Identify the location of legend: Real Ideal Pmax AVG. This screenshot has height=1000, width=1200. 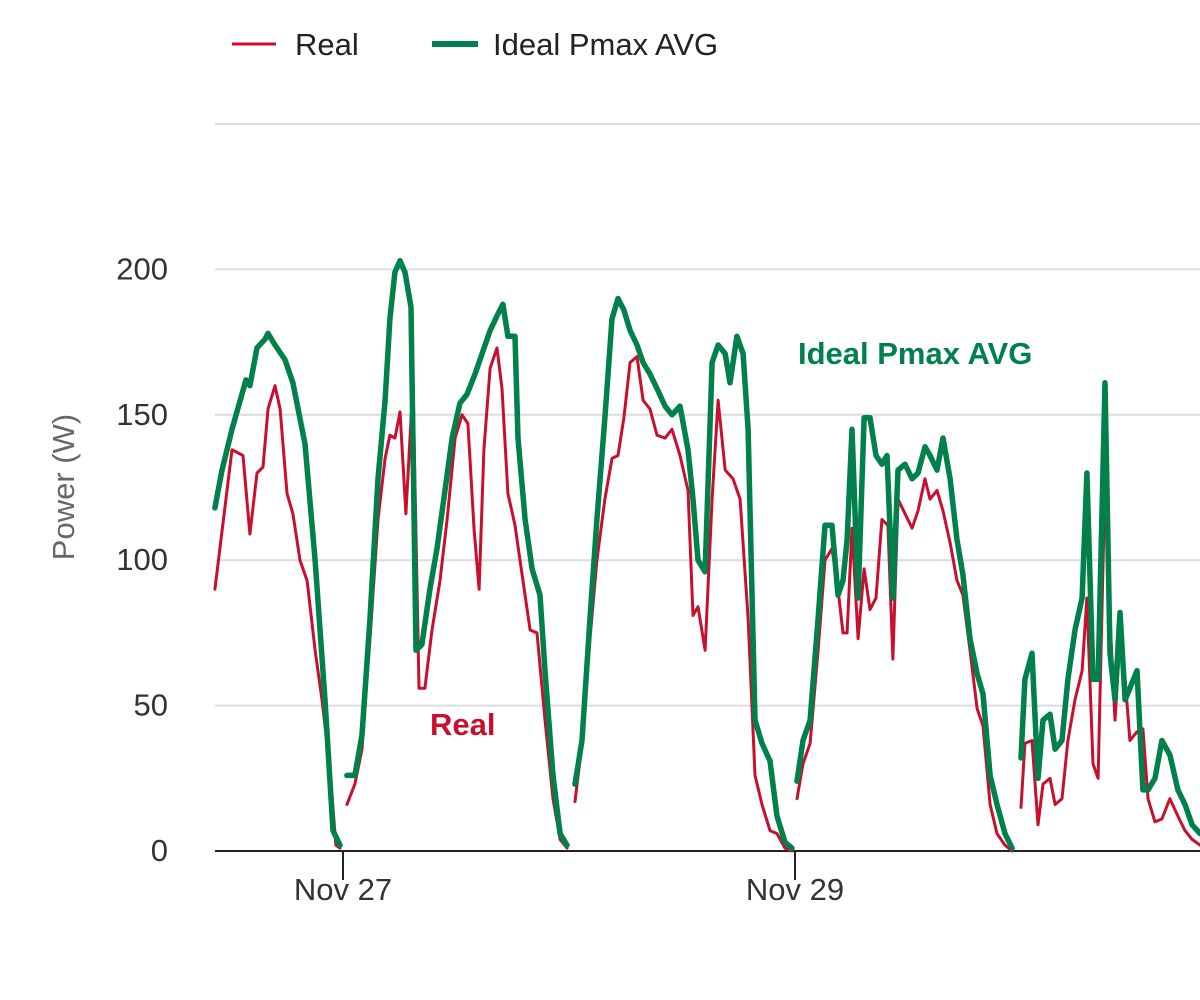
(475, 44).